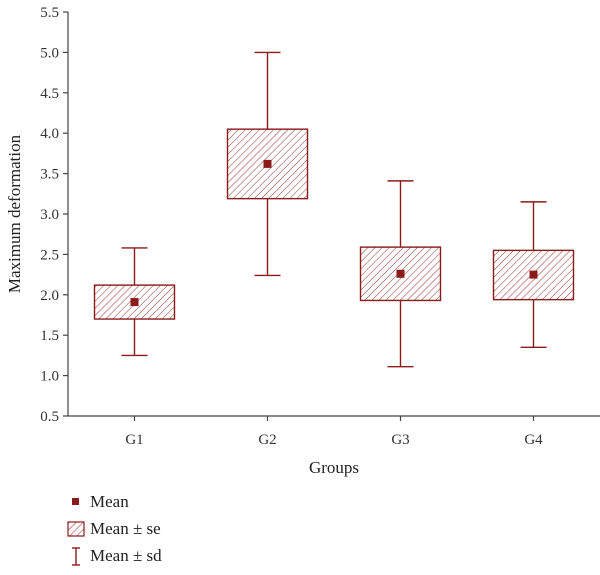  What do you see at coordinates (267, 440) in the screenshot?
I see `x-tick-label: G2` at bounding box center [267, 440].